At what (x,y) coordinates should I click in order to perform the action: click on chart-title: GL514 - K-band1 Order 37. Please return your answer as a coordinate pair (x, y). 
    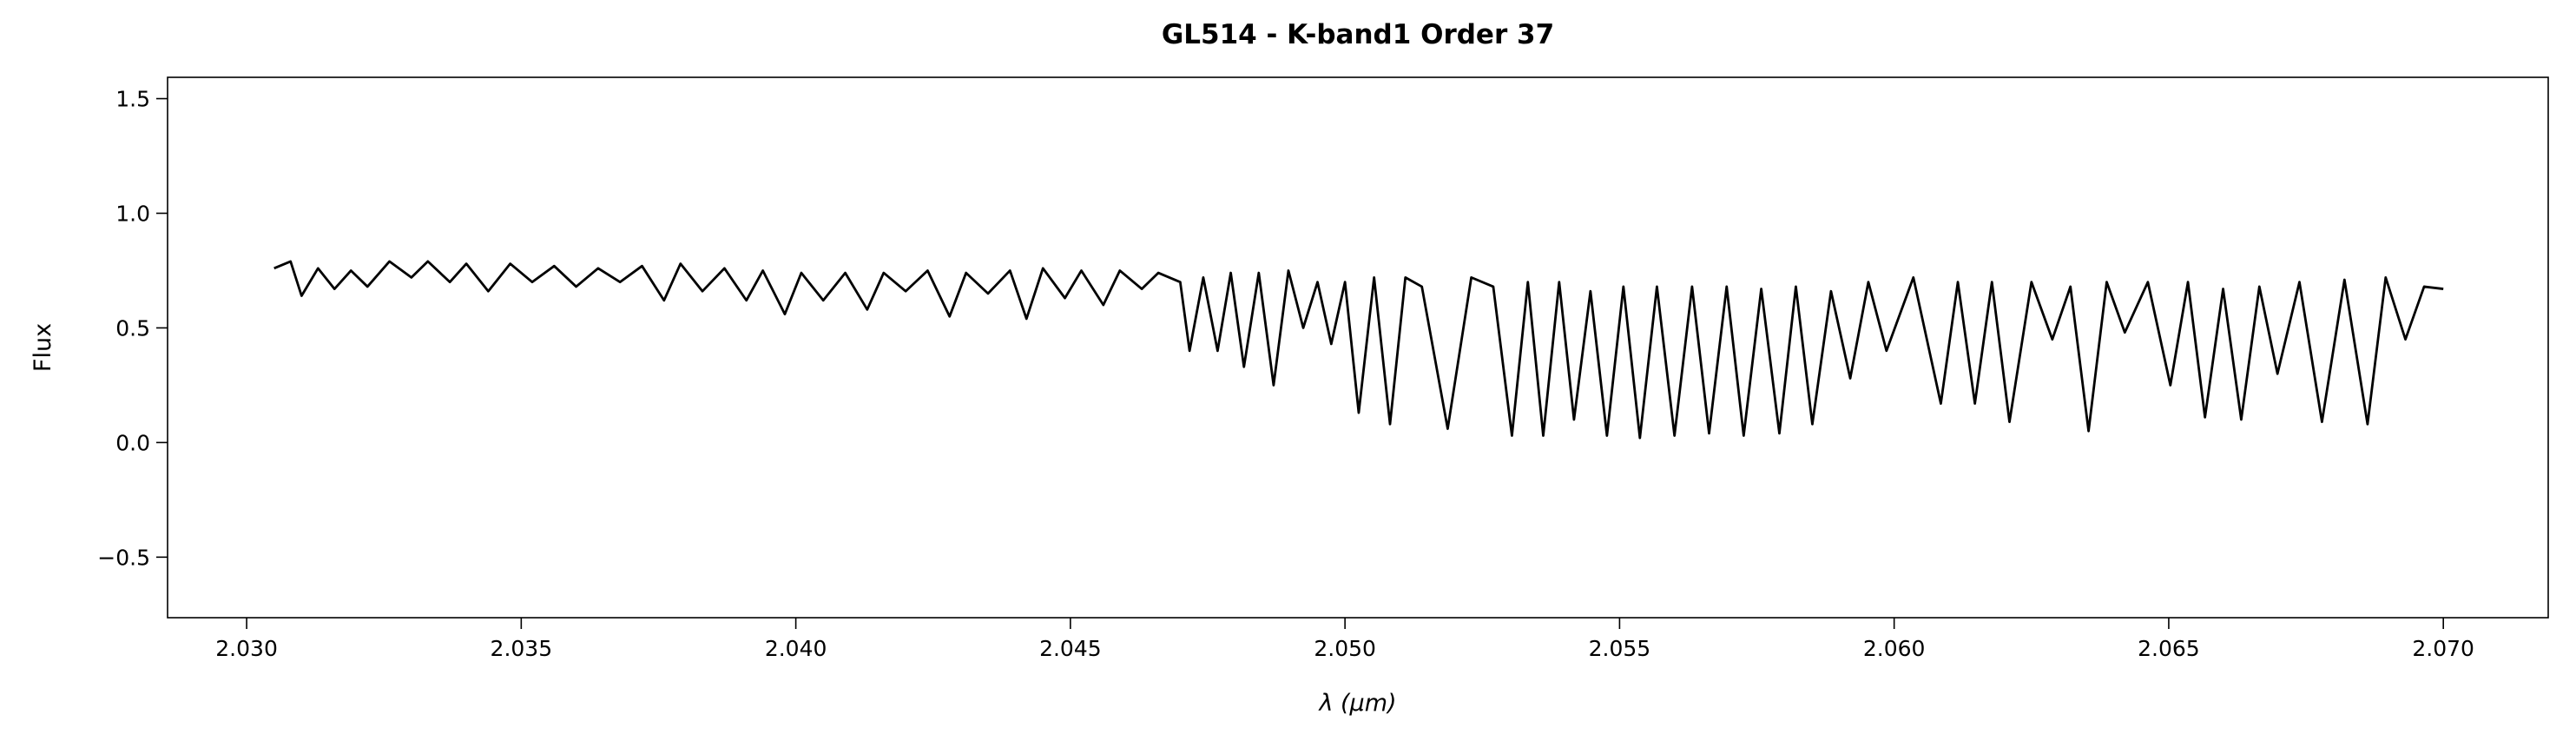
    Looking at the image, I should click on (1358, 34).